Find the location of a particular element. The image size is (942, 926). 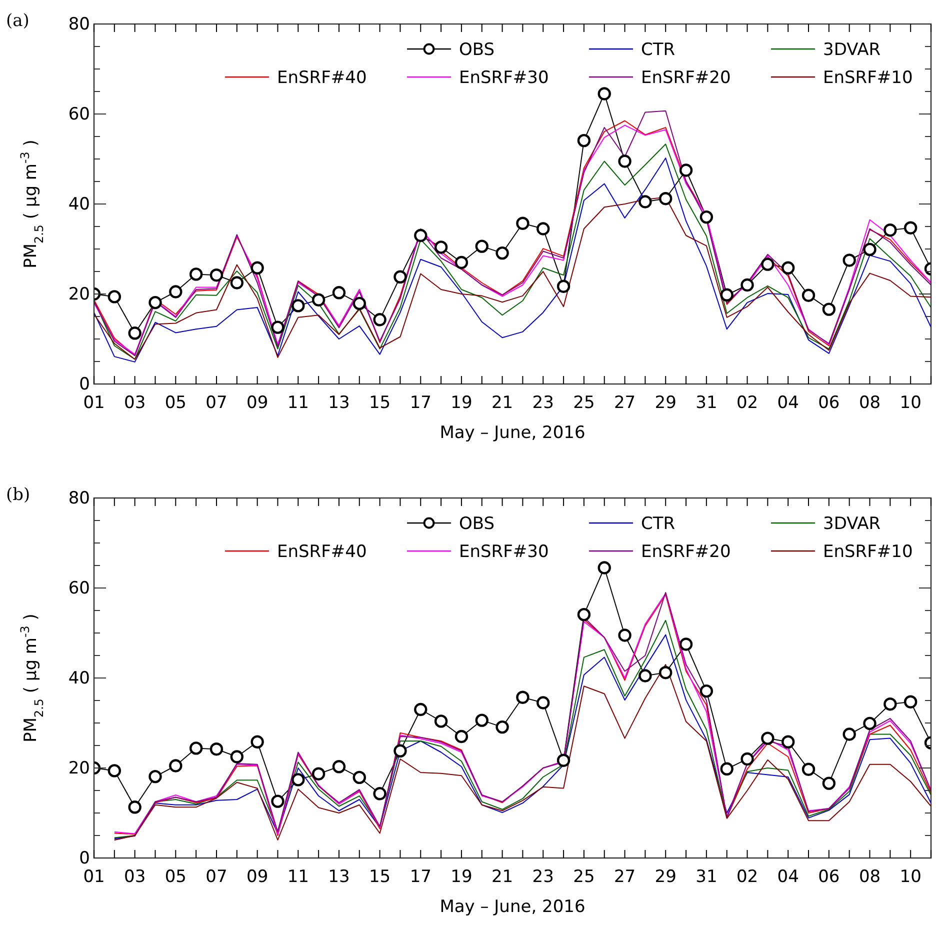

x-tick-label: 31 is located at coordinates (707, 403).